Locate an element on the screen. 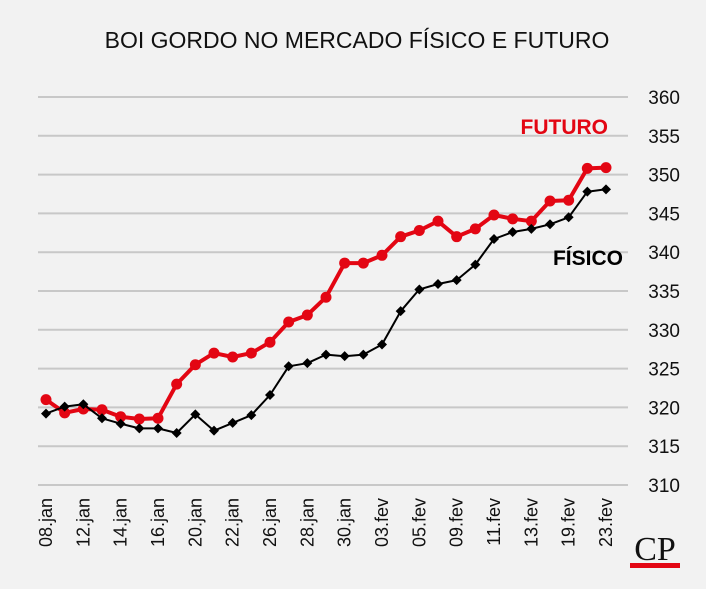  x-tick-label: 16.jan is located at coordinates (158, 522).